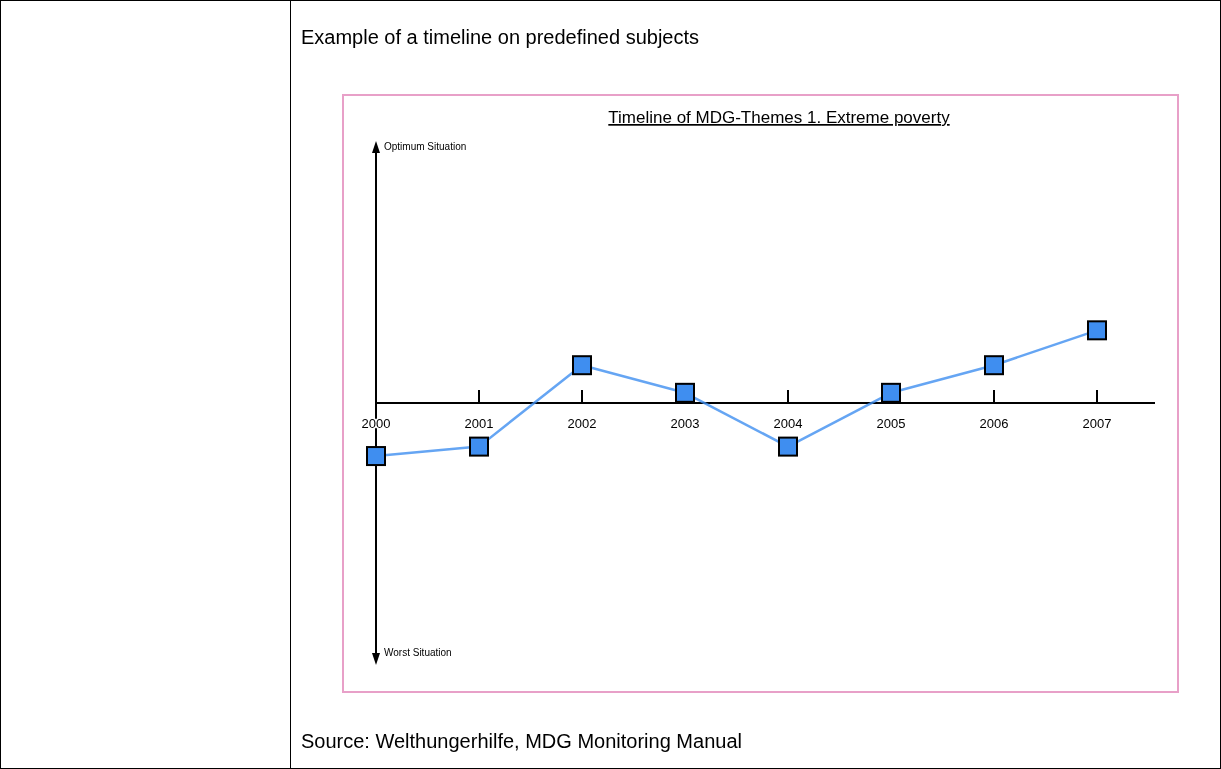 This screenshot has height=769, width=1221. I want to click on text: Worst Situation, so click(418, 652).